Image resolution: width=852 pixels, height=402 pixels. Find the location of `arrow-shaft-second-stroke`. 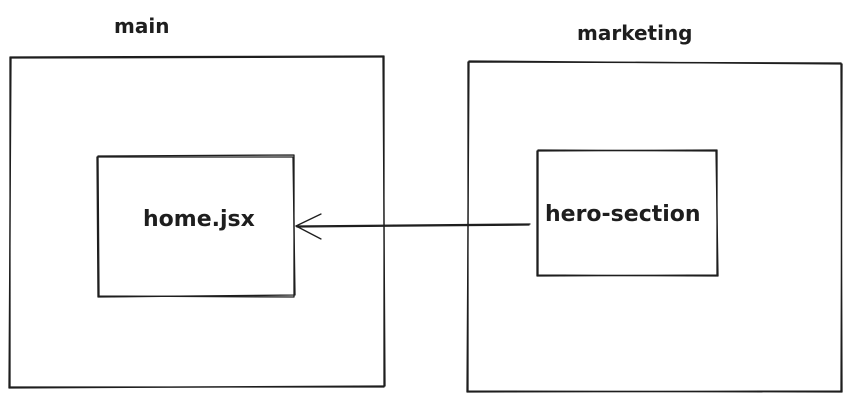

arrow-shaft-second-stroke is located at coordinates (413, 226).